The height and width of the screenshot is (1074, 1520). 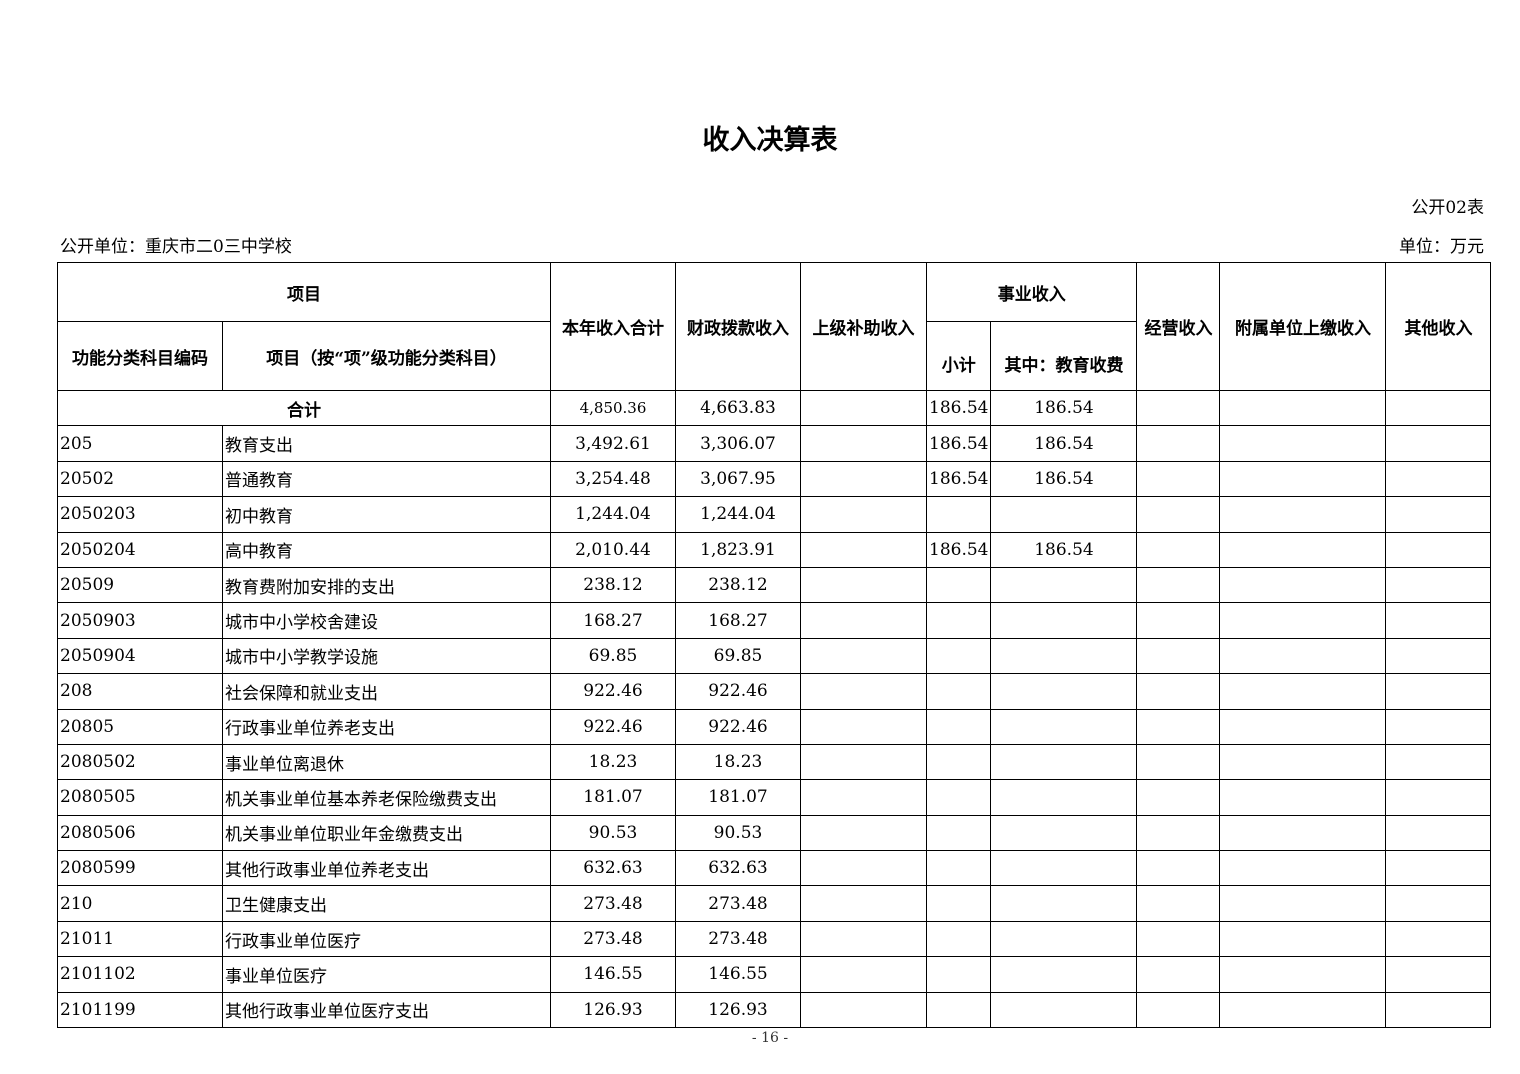 What do you see at coordinates (386, 833) in the screenshot?
I see `cell-name: 机关事业单位职业年金缴费支出` at bounding box center [386, 833].